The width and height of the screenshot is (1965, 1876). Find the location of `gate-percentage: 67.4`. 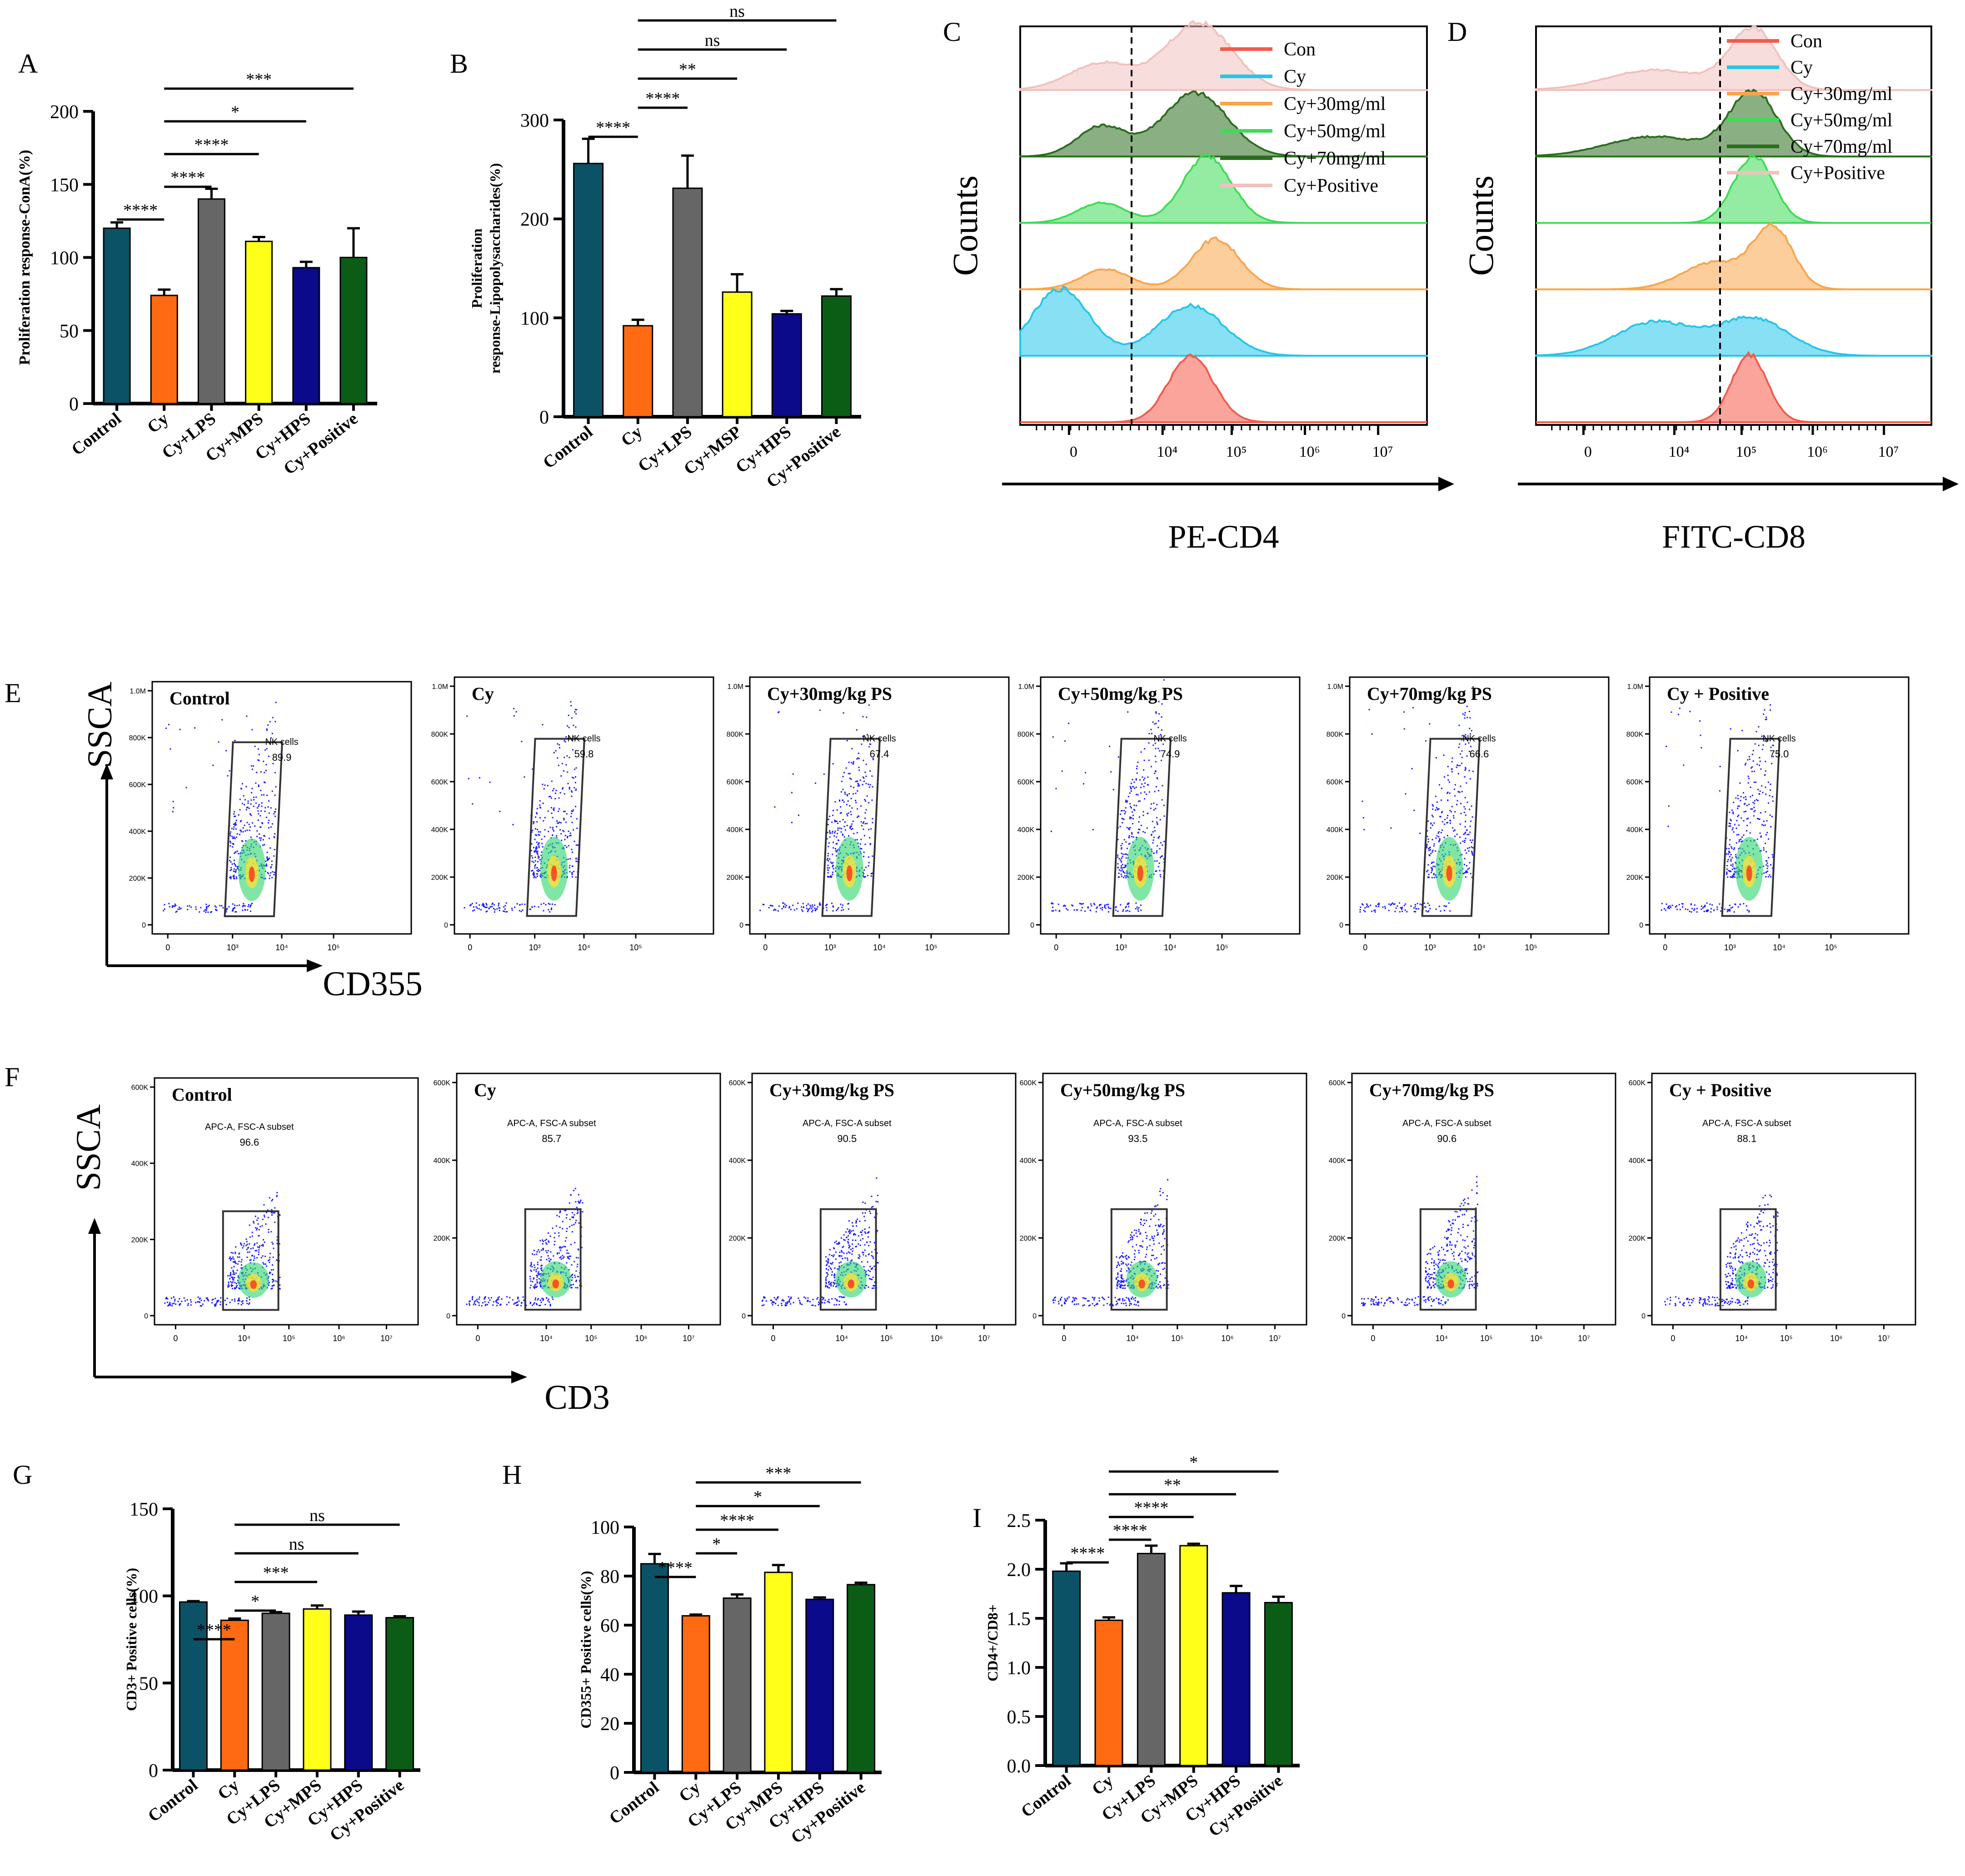

gate-percentage: 67.4 is located at coordinates (879, 753).